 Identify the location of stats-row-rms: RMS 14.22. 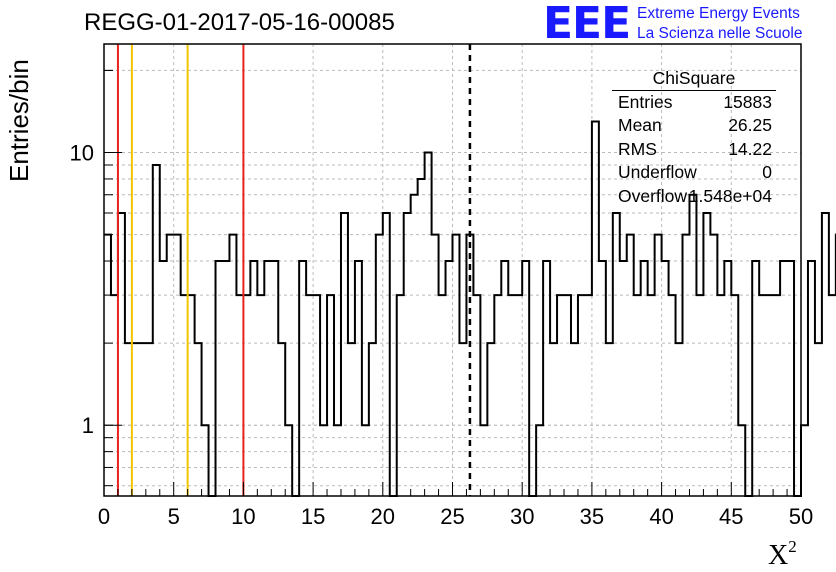
(692, 149).